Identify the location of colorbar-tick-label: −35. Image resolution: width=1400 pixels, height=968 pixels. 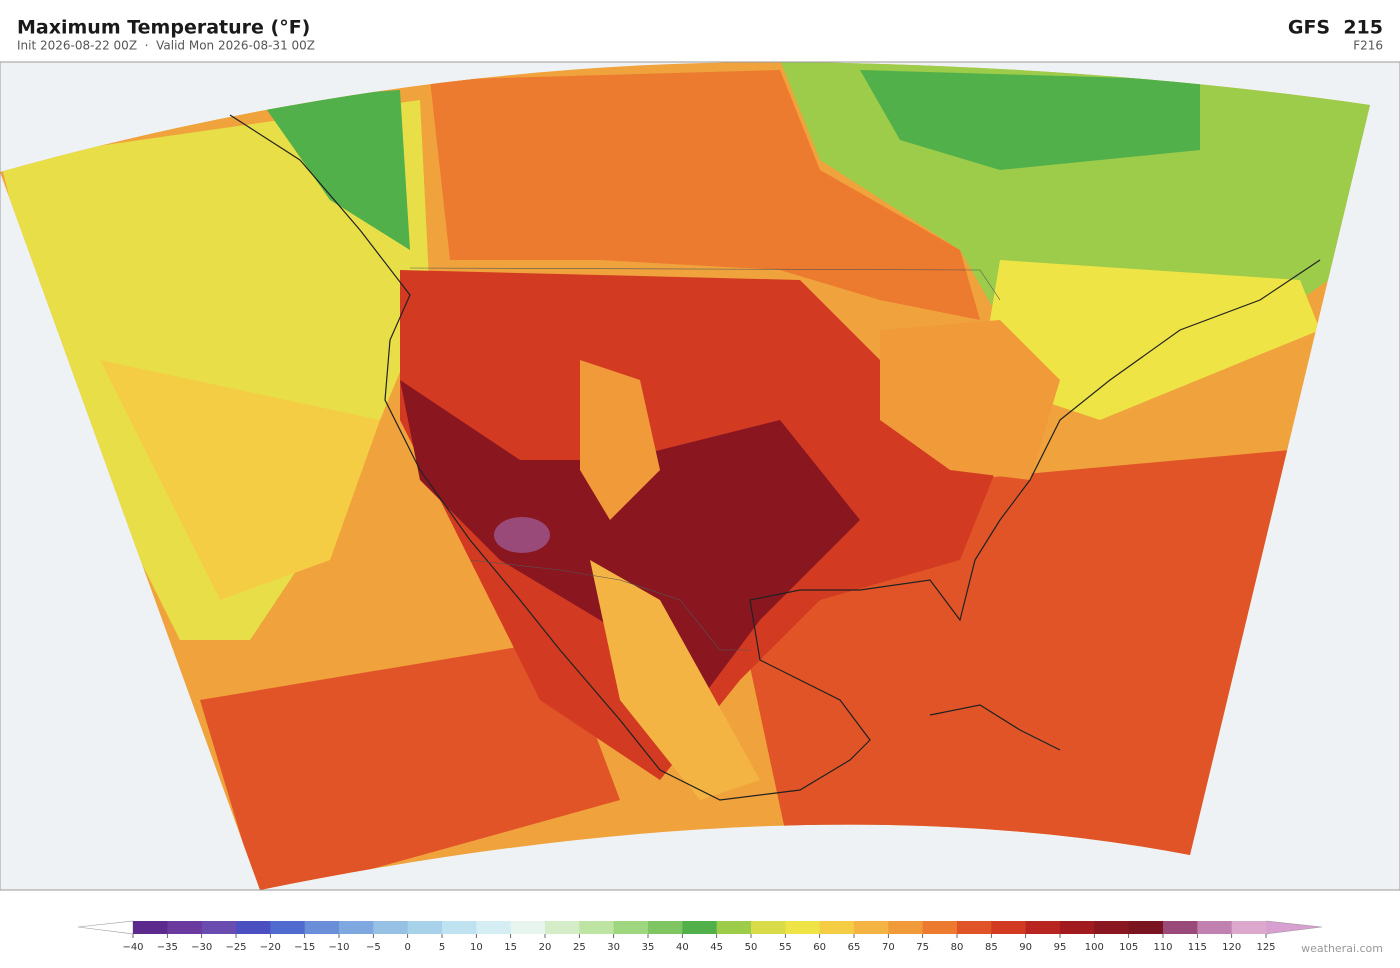
(167, 947).